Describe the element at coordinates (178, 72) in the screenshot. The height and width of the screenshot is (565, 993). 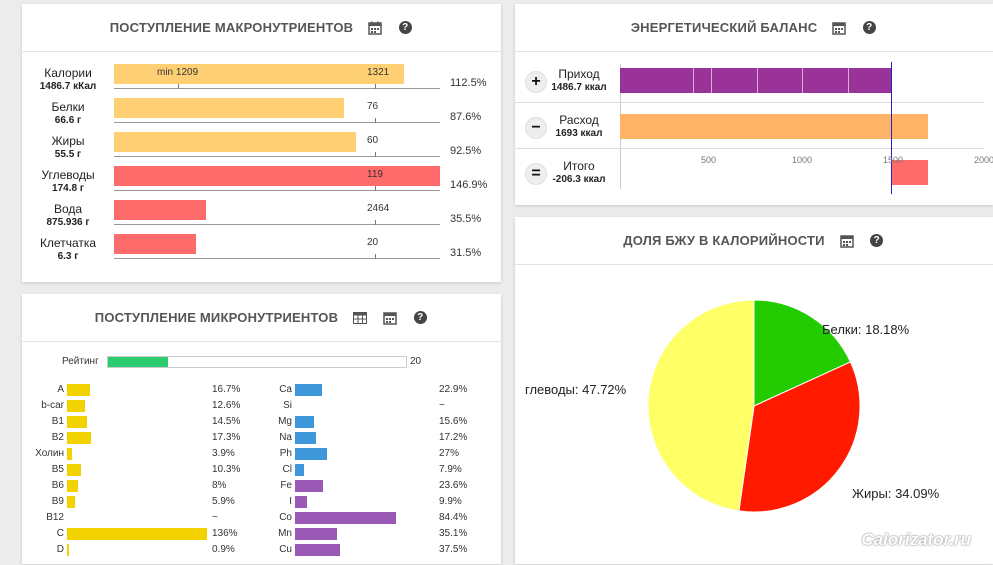
I see `macro-min: min 1209` at that location.